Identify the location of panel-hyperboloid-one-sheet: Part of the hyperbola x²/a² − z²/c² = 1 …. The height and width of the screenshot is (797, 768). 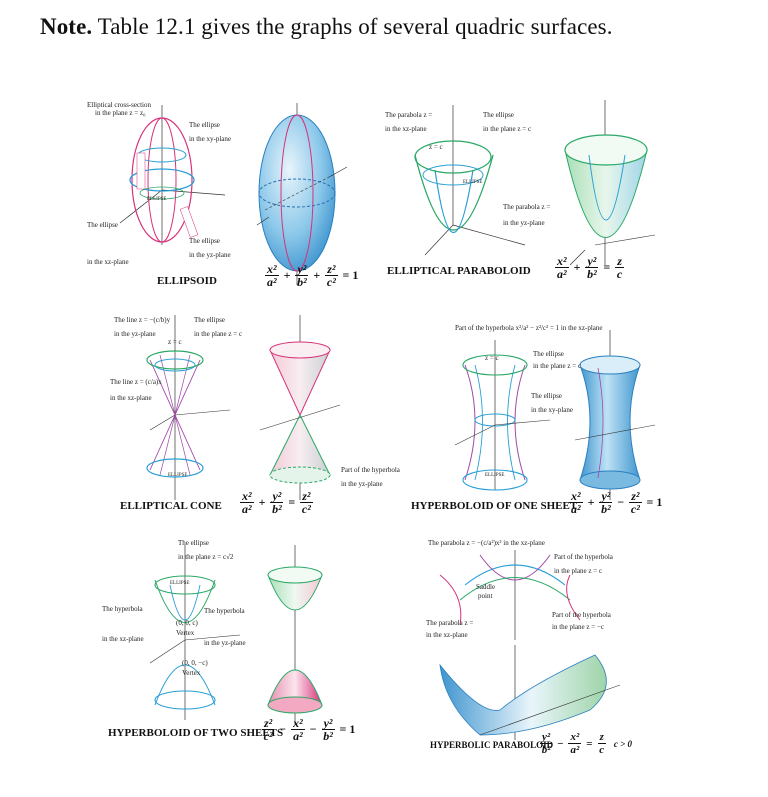
(500, 422).